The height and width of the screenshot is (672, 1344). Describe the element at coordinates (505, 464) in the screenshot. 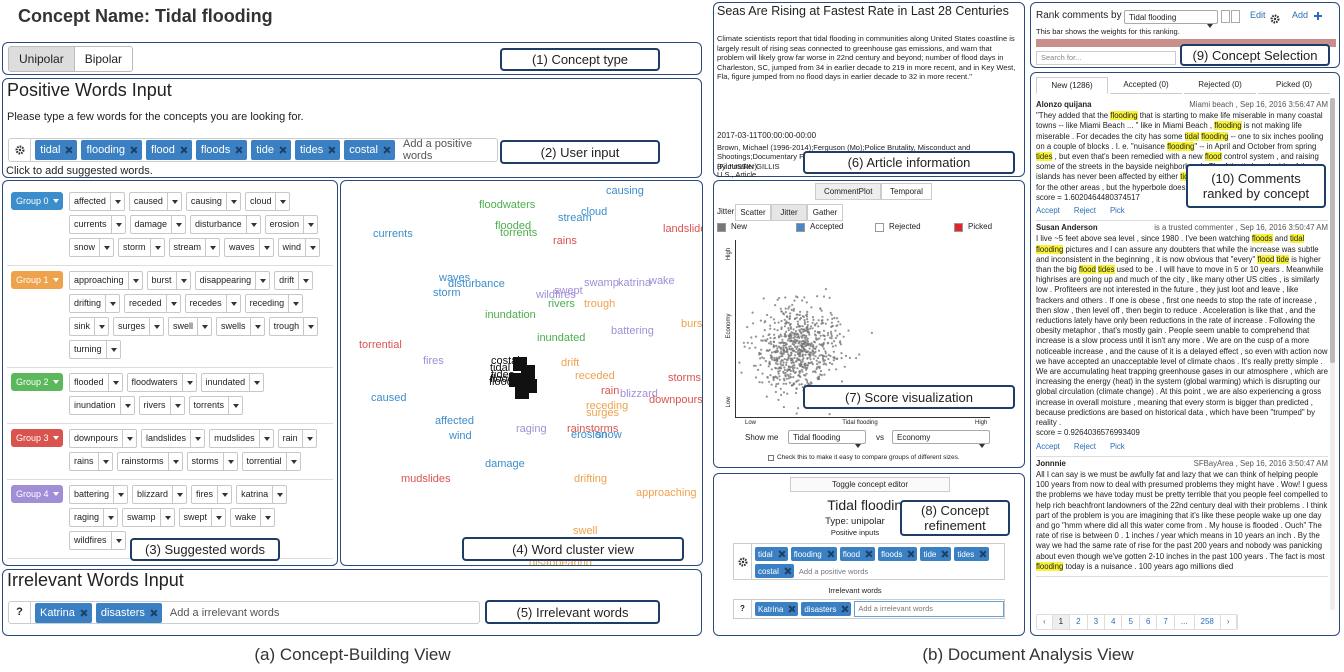

I see `cluster-word: damage` at that location.